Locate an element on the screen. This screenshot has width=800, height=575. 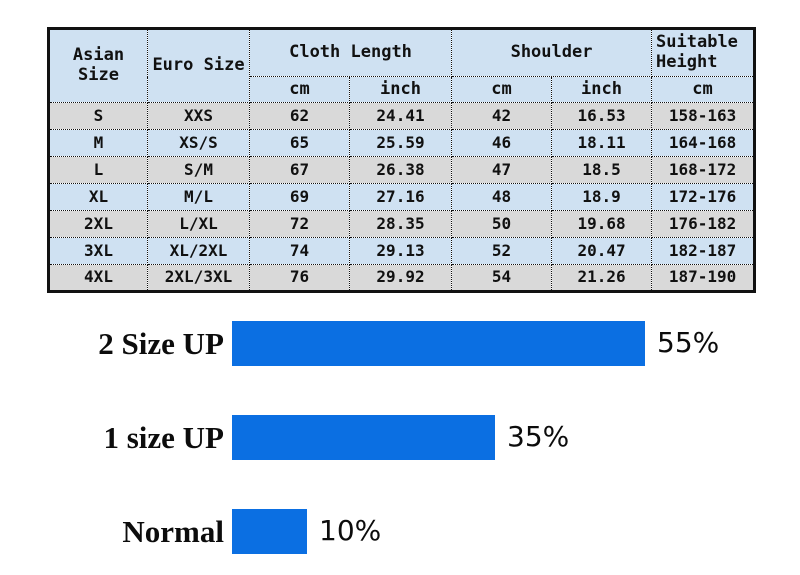
cell-height-cm: 158-163 is located at coordinates (703, 116).